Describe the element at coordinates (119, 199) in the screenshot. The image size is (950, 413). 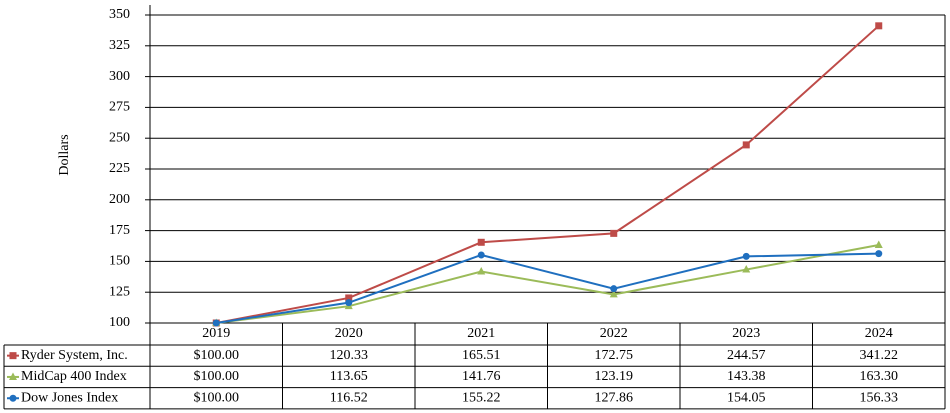
I see `y-tick-label: 200` at that location.